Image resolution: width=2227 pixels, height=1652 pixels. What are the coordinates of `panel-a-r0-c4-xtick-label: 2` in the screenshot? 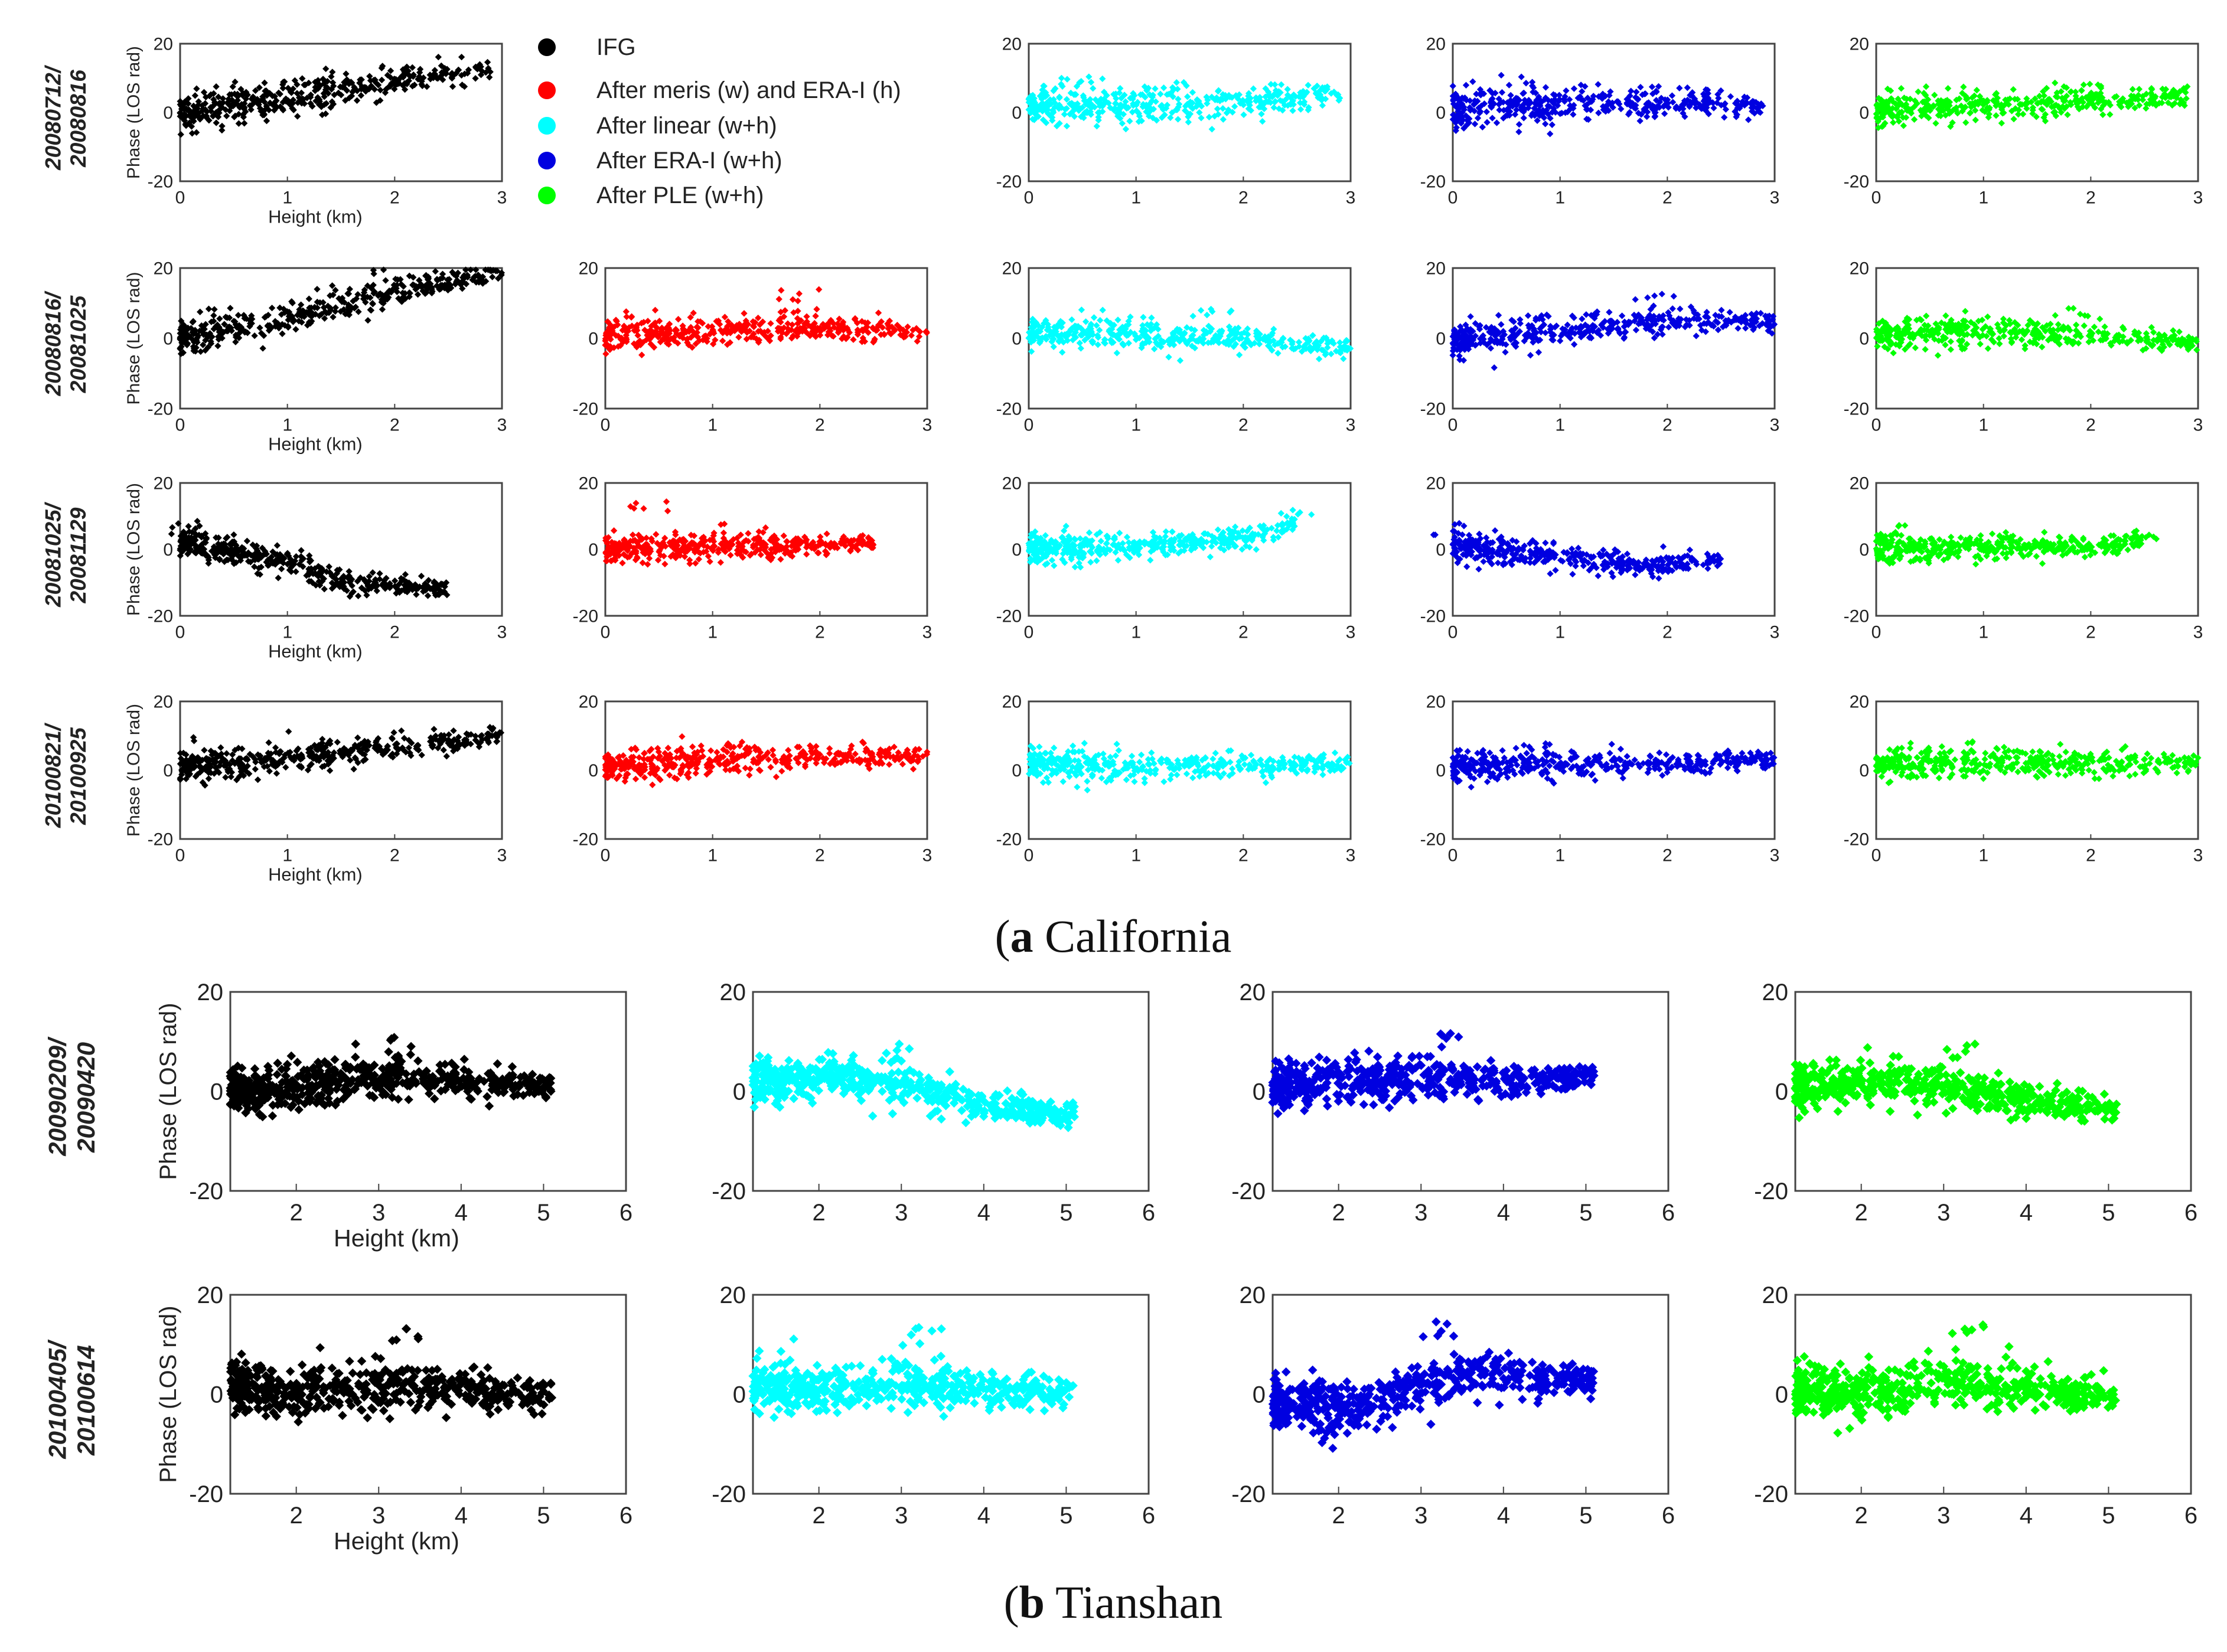 It's located at (2091, 198).